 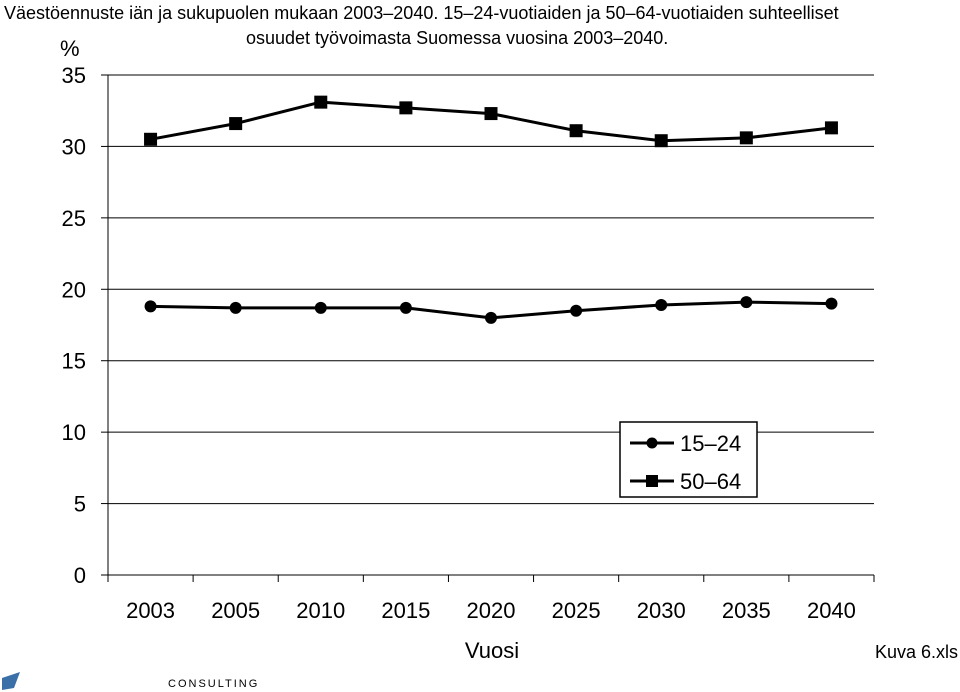 I want to click on logo-mark-icon, so click(x=11, y=681).